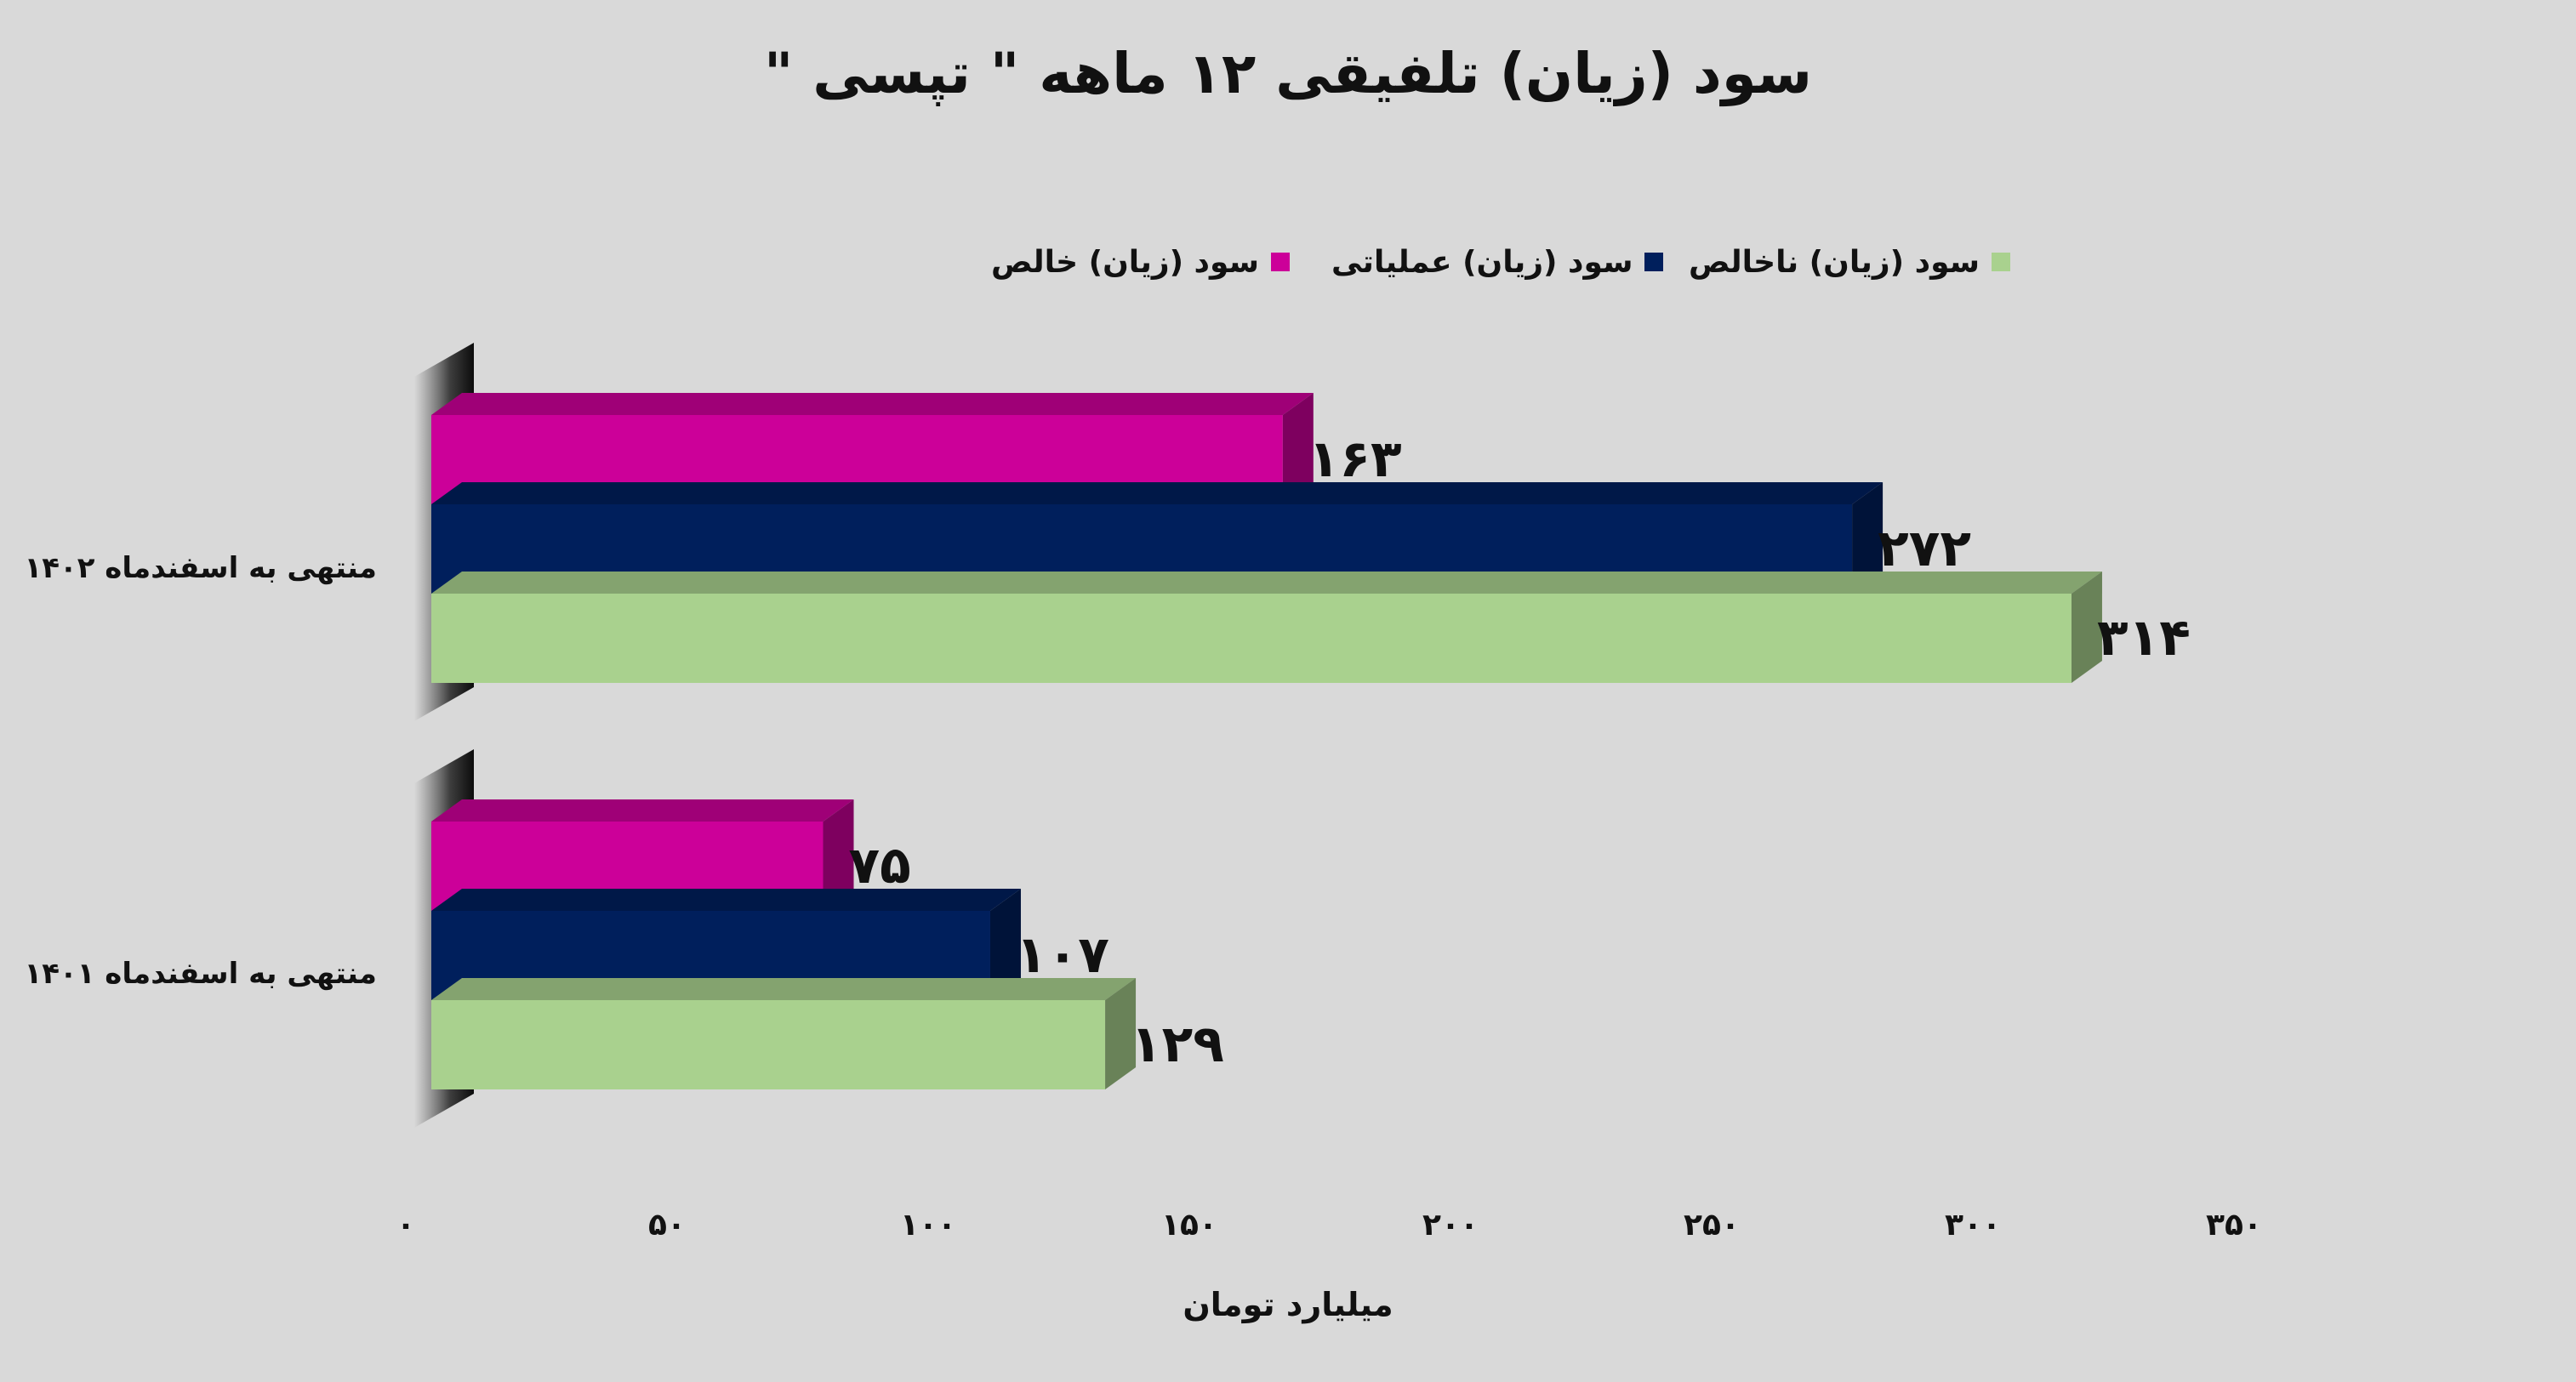 The height and width of the screenshot is (1382, 2576). What do you see at coordinates (1712, 1226) in the screenshot?
I see `x-tick-label-5: ۲۵۰` at bounding box center [1712, 1226].